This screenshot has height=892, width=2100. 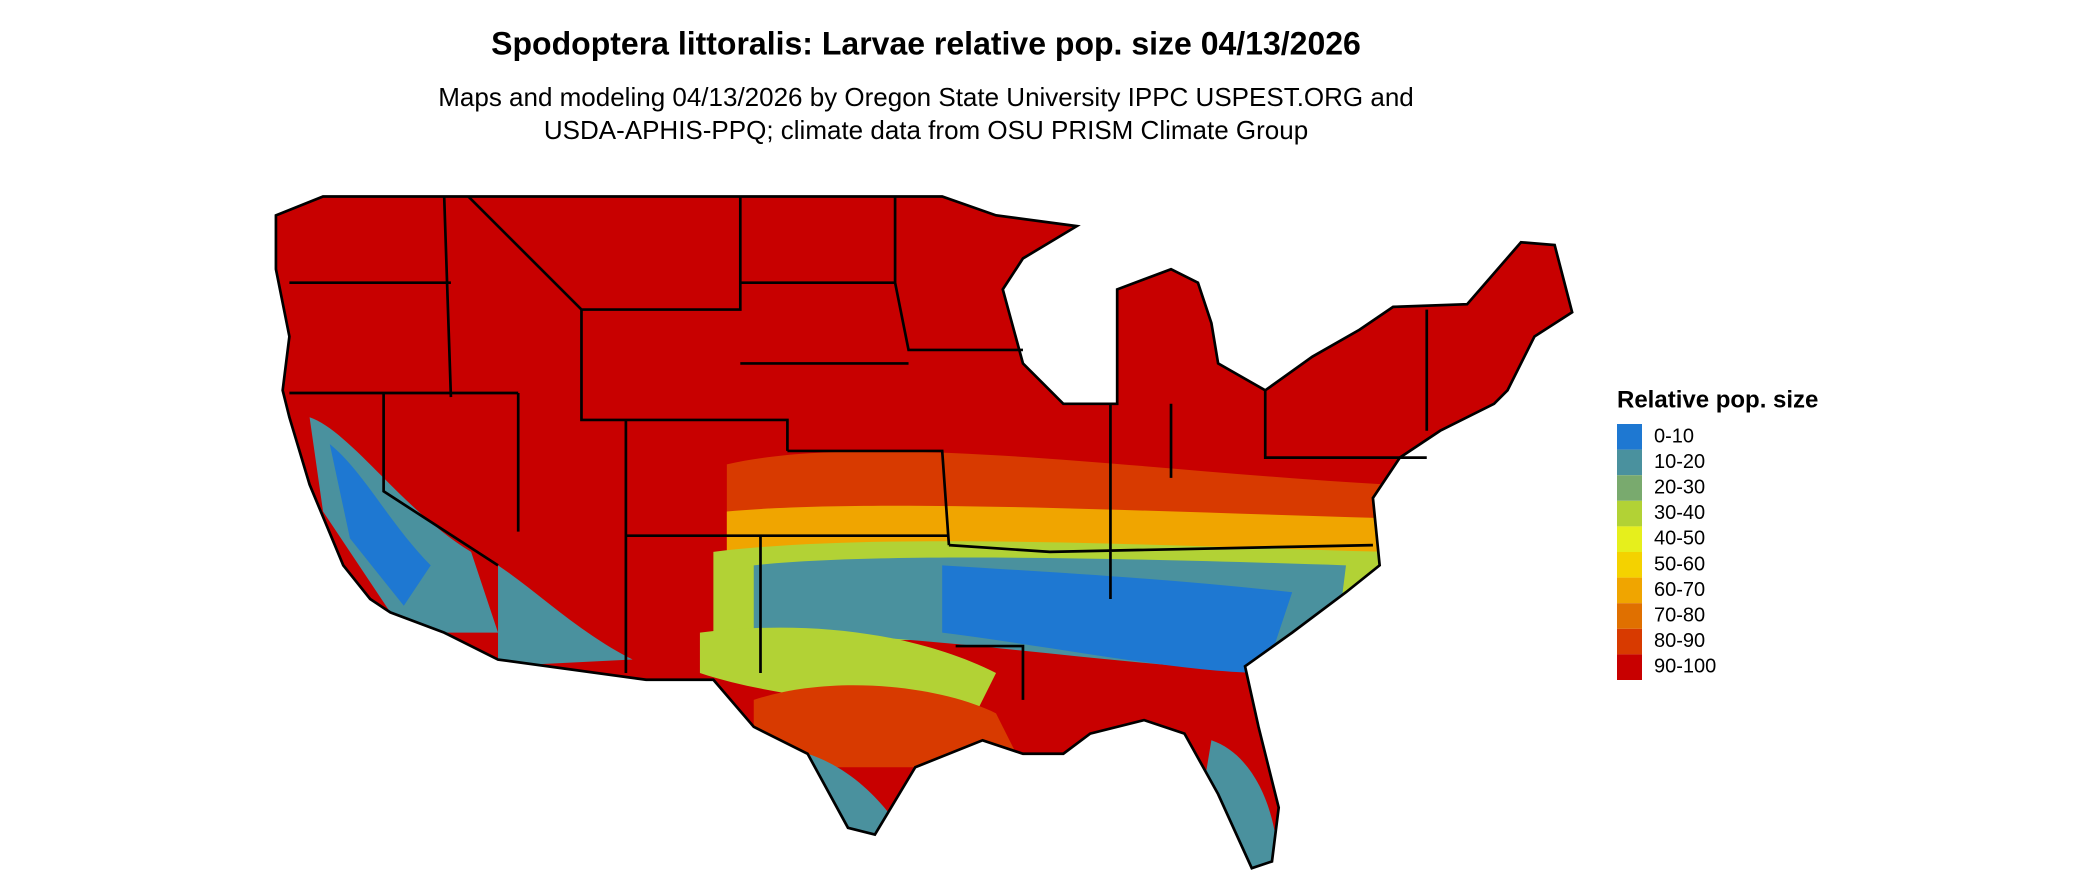 What do you see at coordinates (1679, 513) in the screenshot?
I see `legend-label: 30-40` at bounding box center [1679, 513].